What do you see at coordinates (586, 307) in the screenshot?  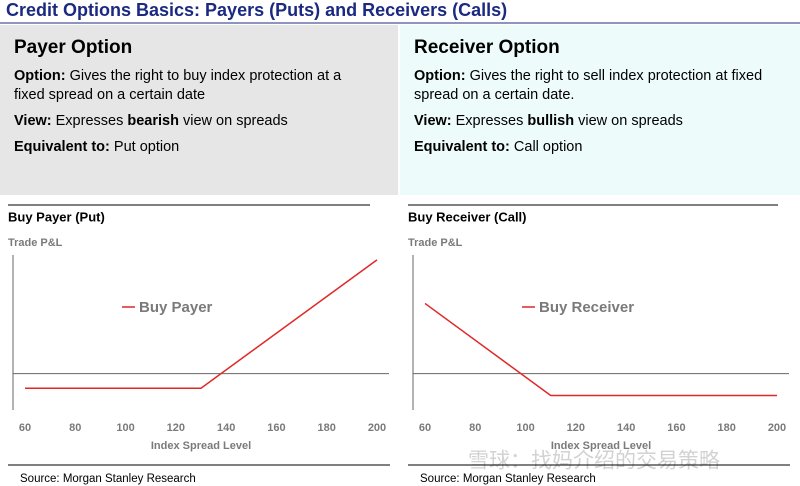 I see `legend-label: Buy Receiver` at bounding box center [586, 307].